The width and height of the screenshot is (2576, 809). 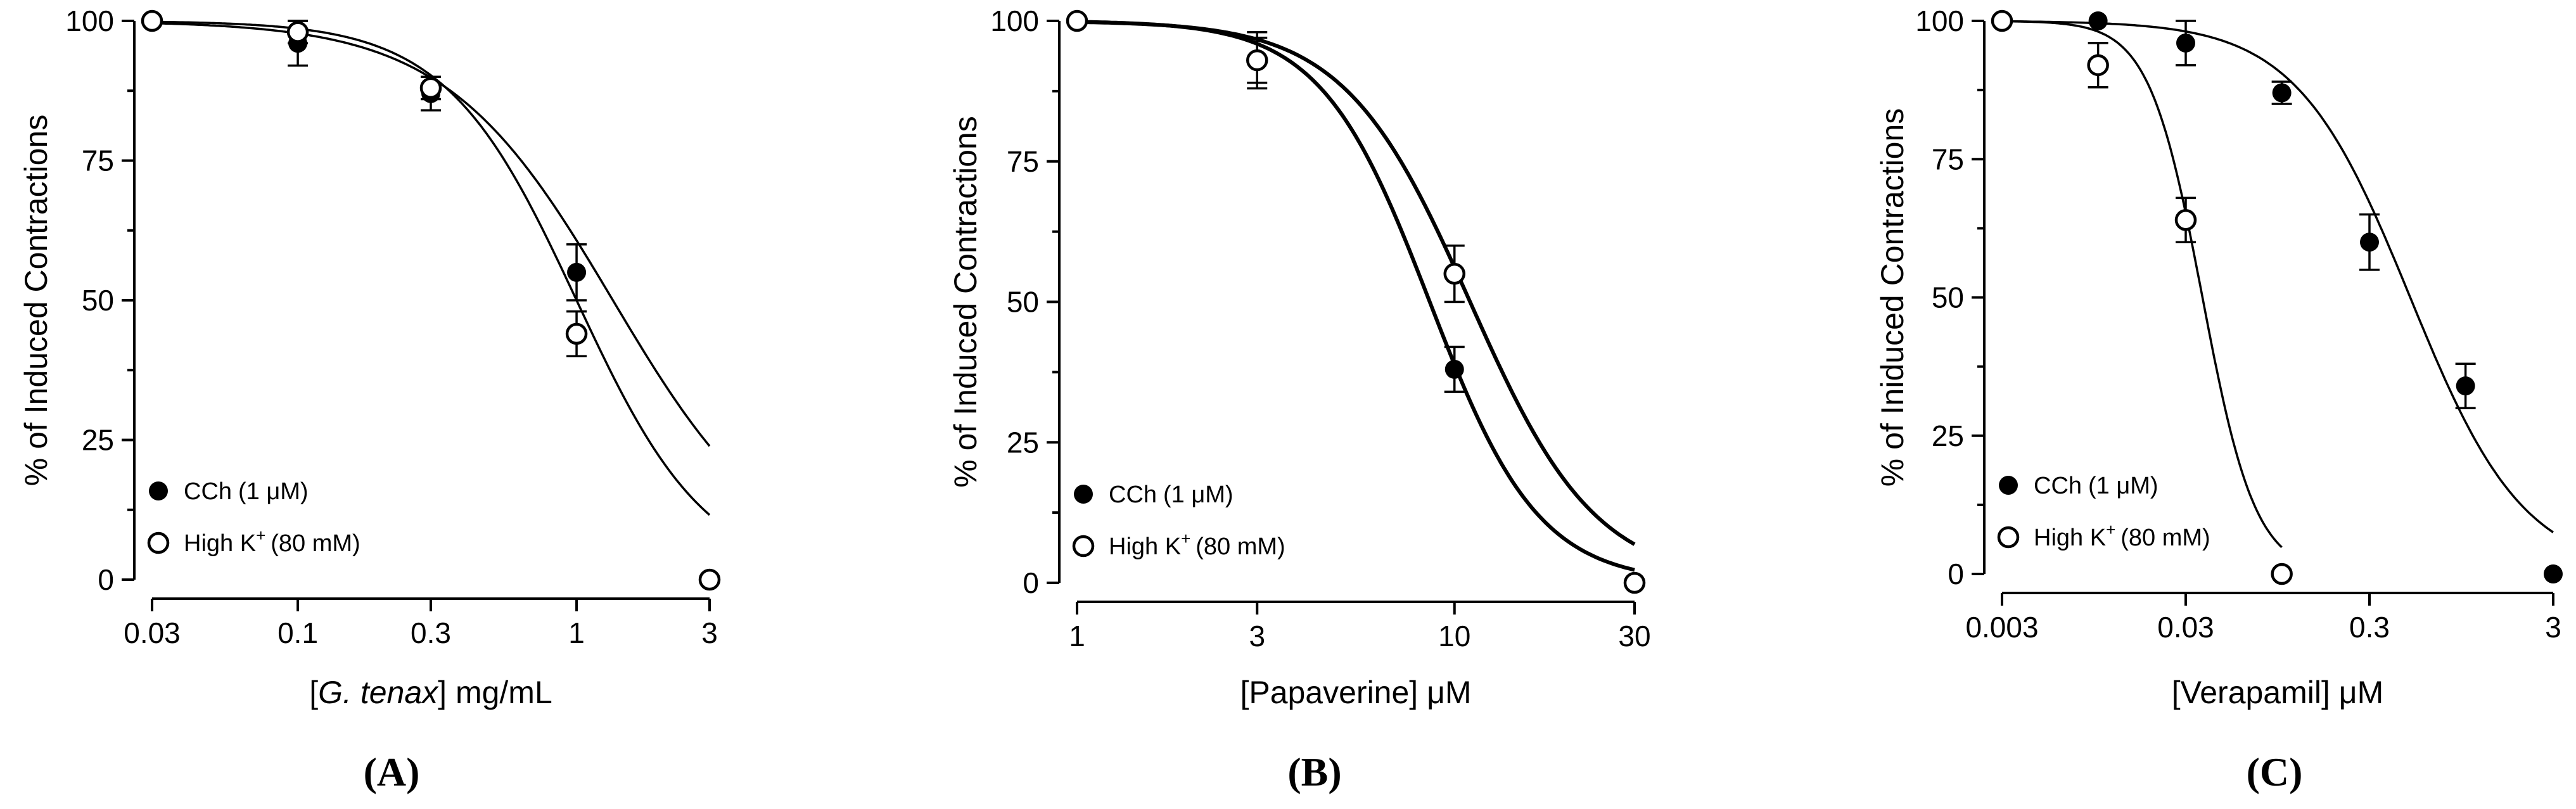 What do you see at coordinates (392, 771) in the screenshot?
I see `panel-label: (A)` at bounding box center [392, 771].